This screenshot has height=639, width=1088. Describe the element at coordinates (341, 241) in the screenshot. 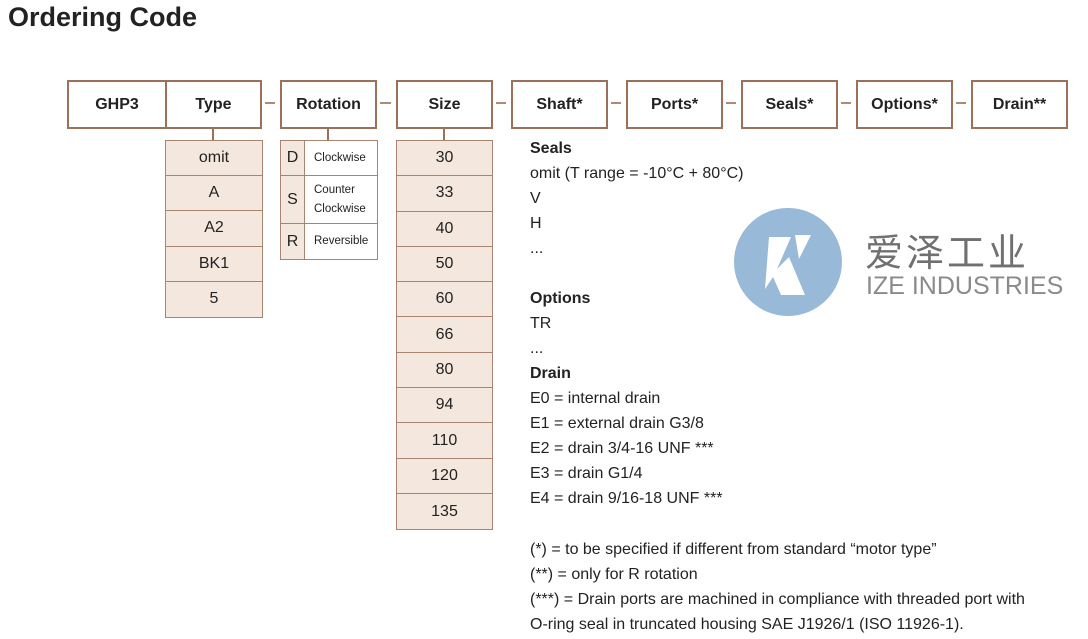

I see `rotation-label: Reversible` at that location.